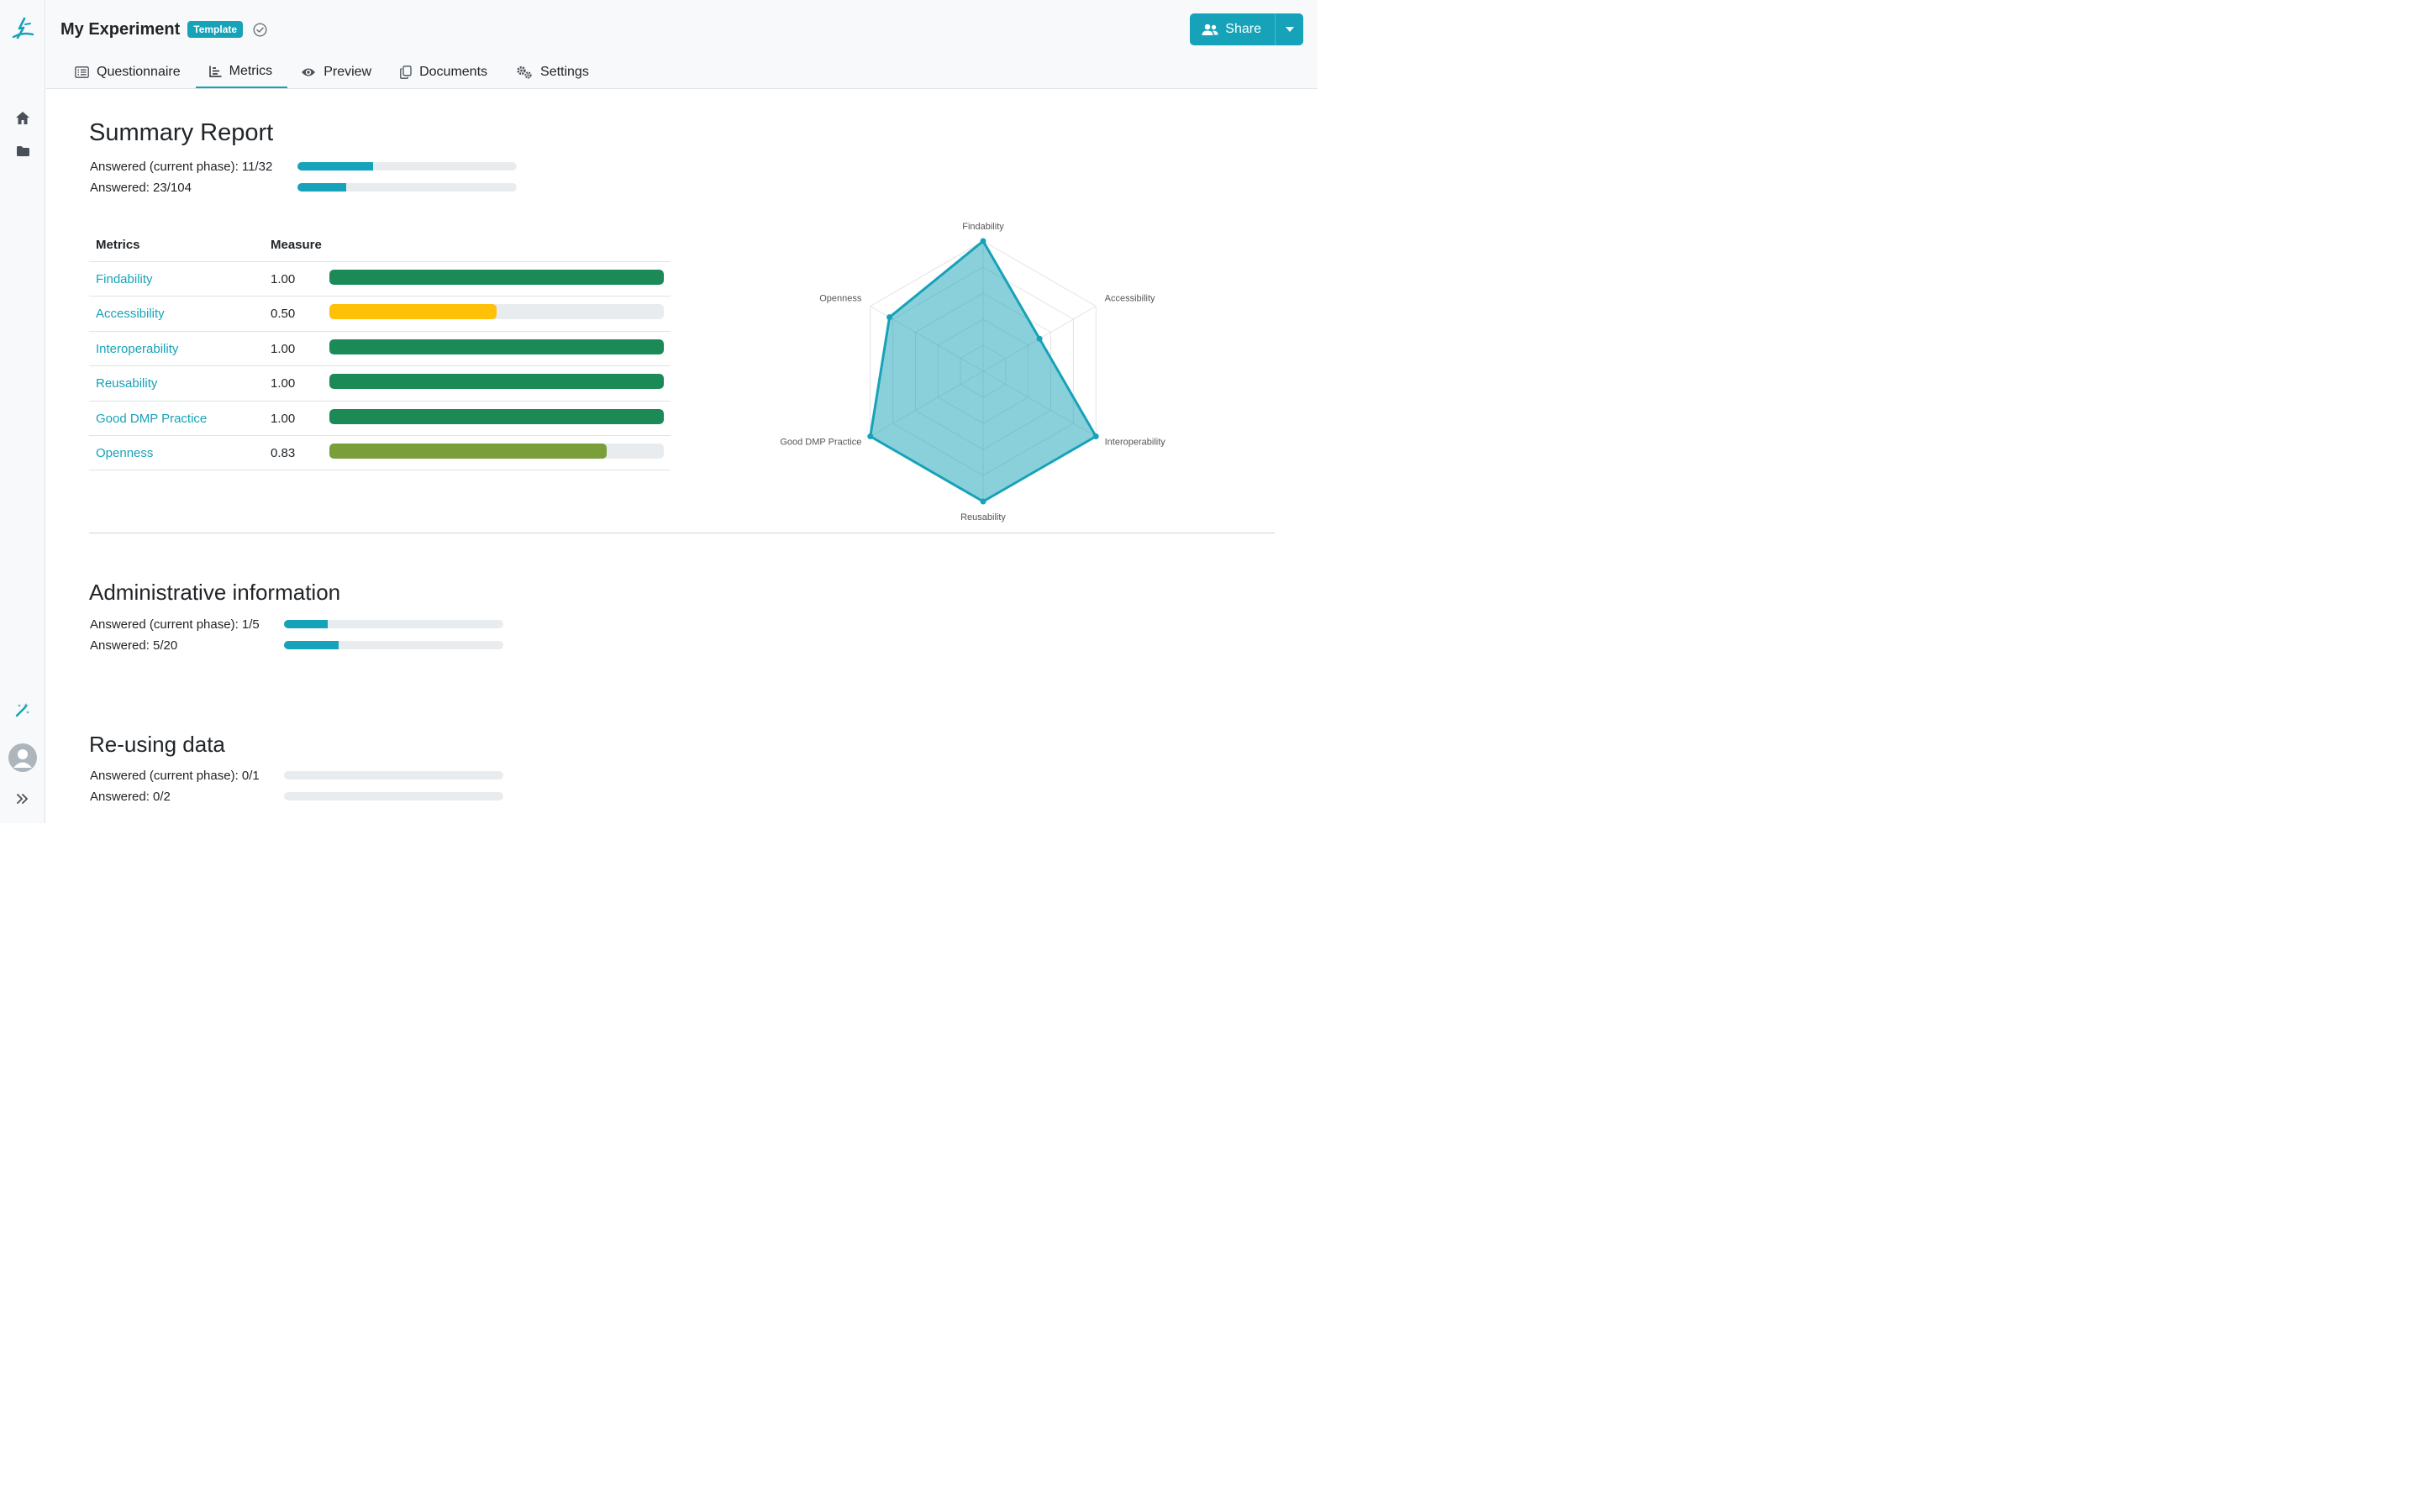  What do you see at coordinates (406, 72) in the screenshot?
I see `copy-icon` at bounding box center [406, 72].